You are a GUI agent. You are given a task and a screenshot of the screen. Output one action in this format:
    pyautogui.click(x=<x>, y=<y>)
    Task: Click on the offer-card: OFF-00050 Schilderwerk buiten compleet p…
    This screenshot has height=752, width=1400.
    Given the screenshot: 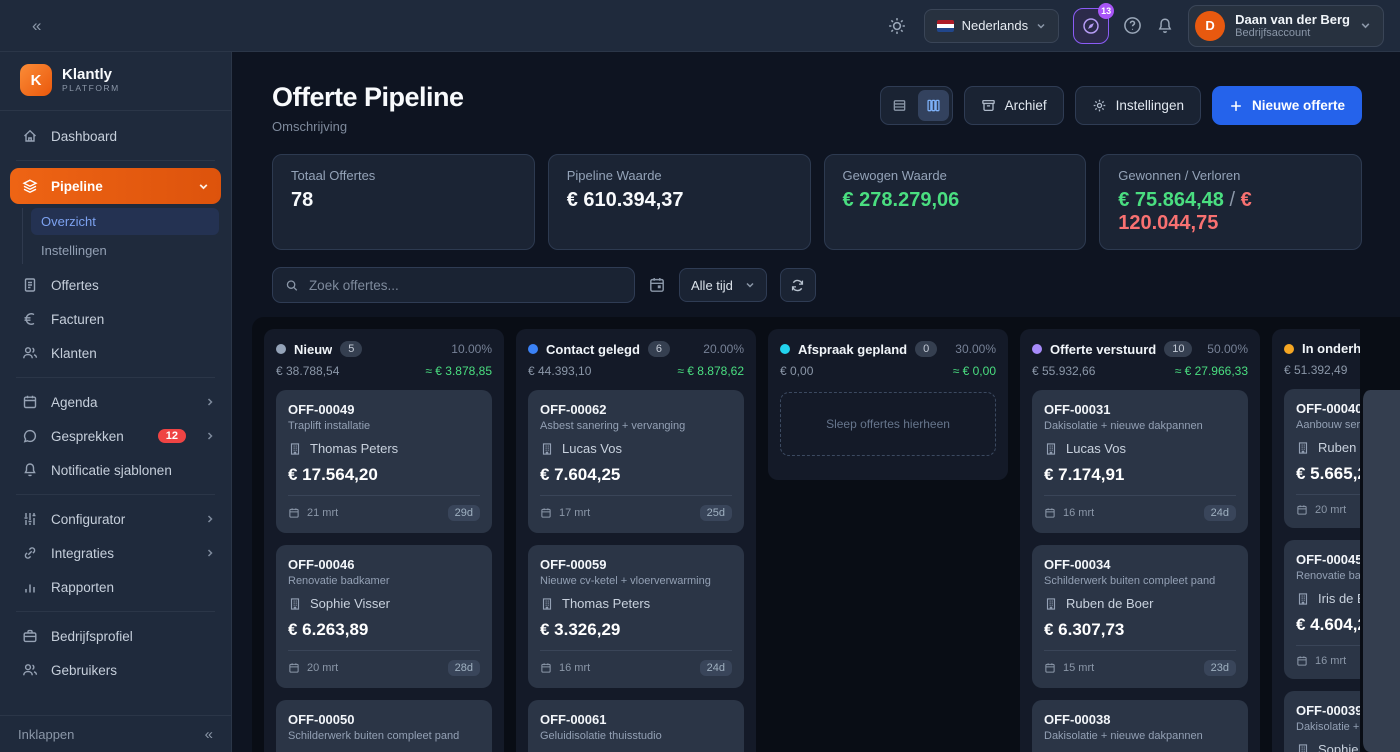 What is the action you would take?
    pyautogui.click(x=384, y=726)
    